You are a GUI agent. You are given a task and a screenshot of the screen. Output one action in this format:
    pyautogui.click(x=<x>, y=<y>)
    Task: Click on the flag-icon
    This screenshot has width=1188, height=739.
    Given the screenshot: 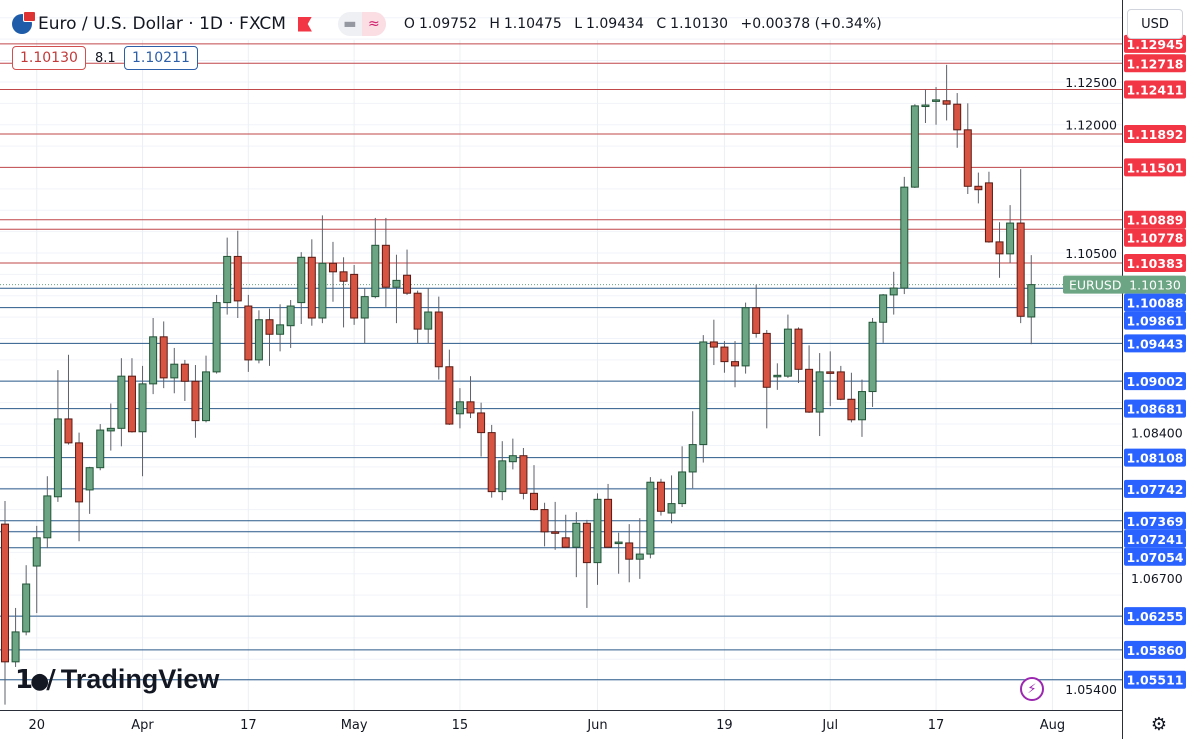 What is the action you would take?
    pyautogui.click(x=304, y=24)
    